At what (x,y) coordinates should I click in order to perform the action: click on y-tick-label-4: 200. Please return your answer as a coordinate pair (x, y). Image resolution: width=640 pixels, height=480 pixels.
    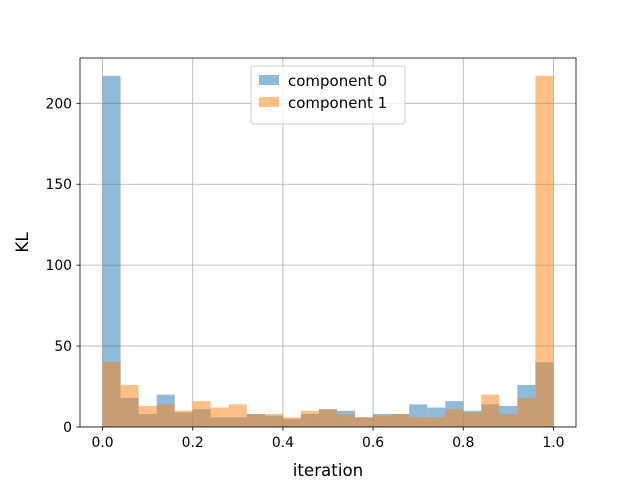
    Looking at the image, I should click on (58, 104).